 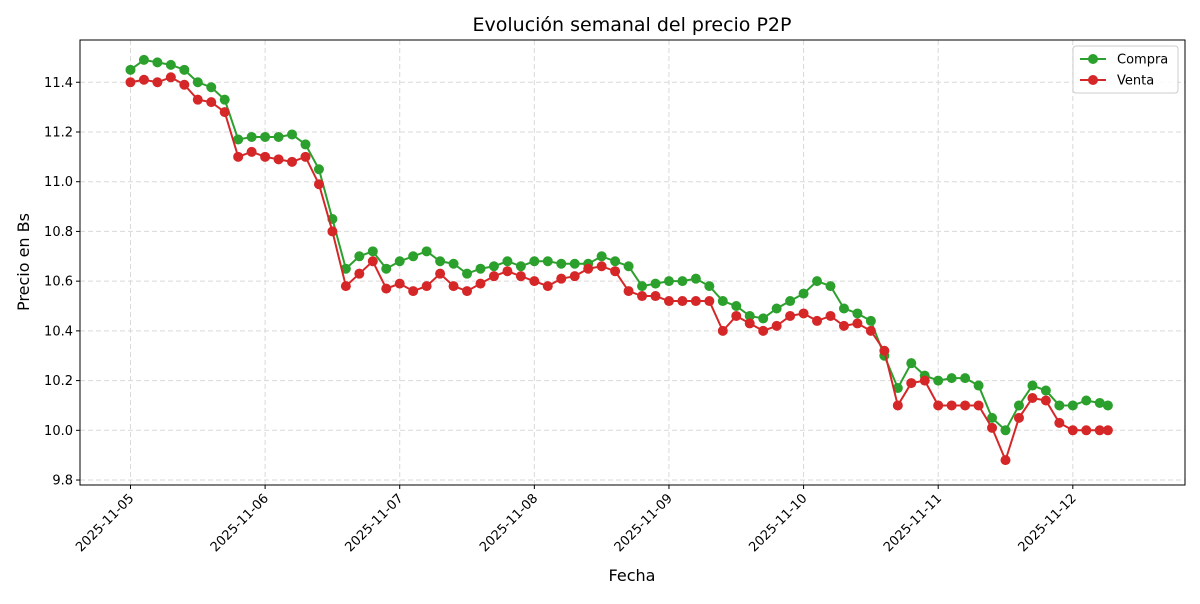 I want to click on x-tick-label: 2025-11-12, so click(x=1048, y=523).